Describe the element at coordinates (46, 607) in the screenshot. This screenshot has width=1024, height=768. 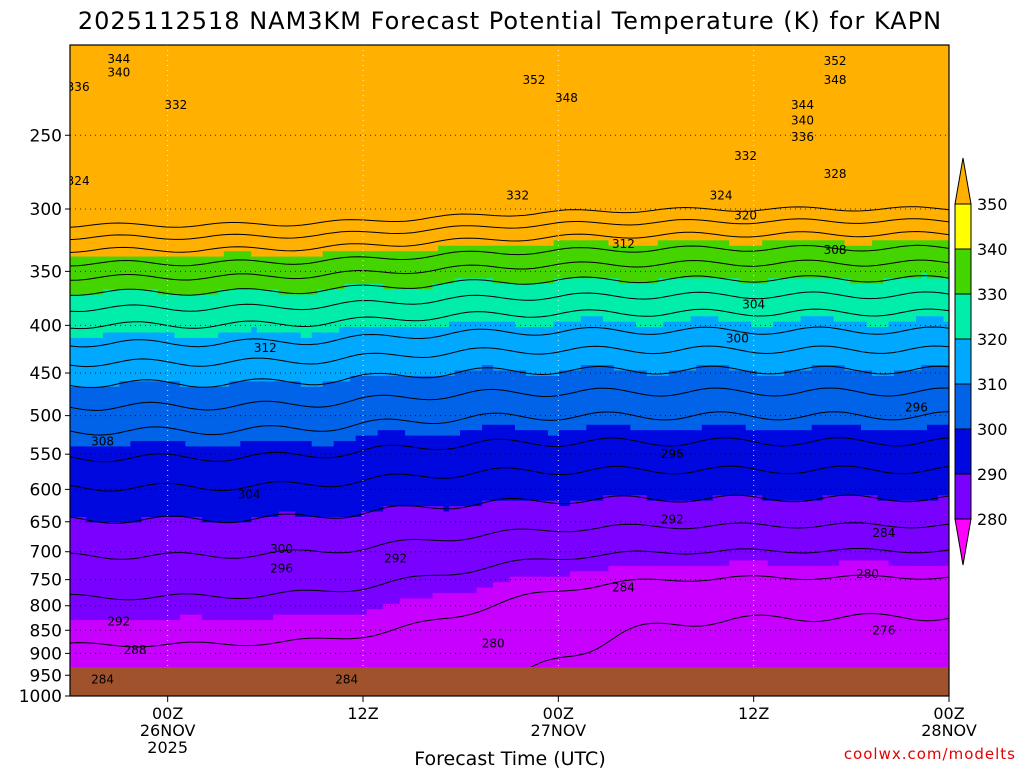
I see `y-tick-label: 800` at that location.